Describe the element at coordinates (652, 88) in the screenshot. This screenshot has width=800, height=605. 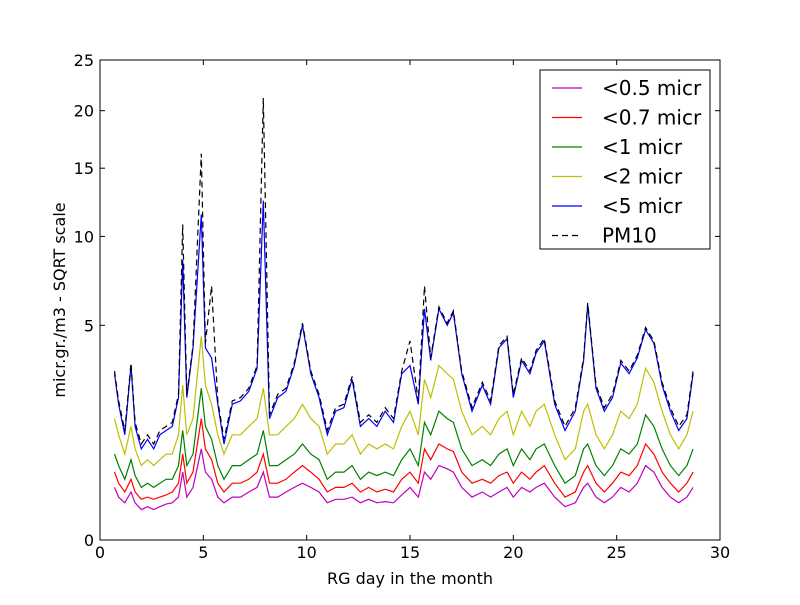
I see `legend-label-0: <0.5 micr` at that location.